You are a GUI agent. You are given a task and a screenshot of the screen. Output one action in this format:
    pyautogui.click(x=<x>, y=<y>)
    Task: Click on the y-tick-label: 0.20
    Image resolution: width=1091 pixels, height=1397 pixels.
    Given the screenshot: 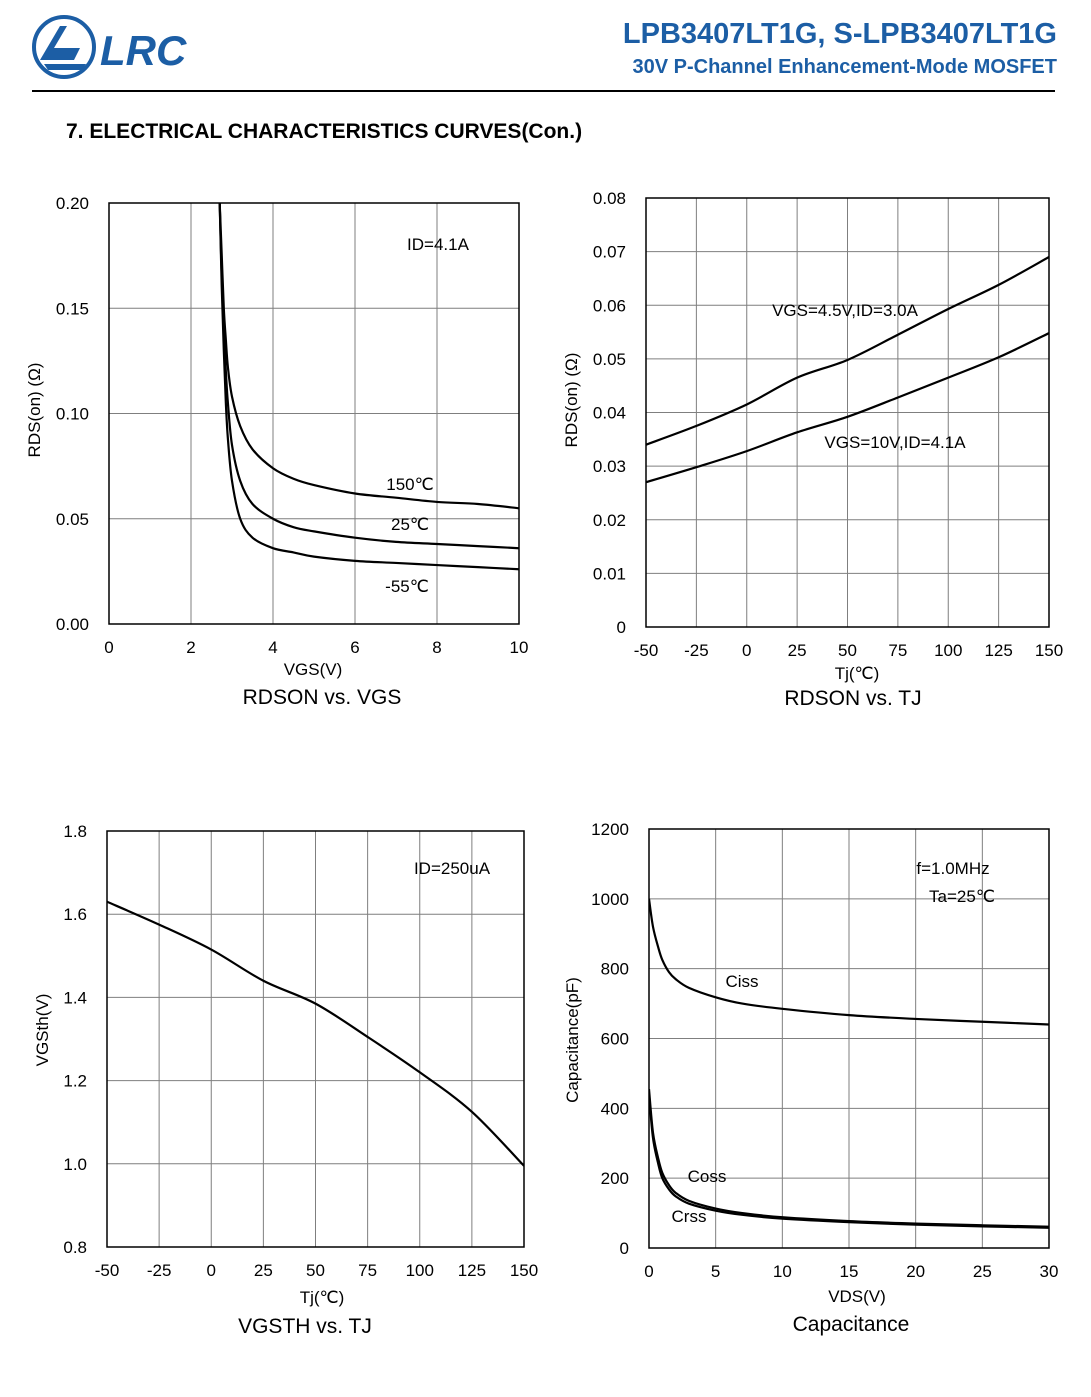 What is the action you would take?
    pyautogui.click(x=72, y=203)
    